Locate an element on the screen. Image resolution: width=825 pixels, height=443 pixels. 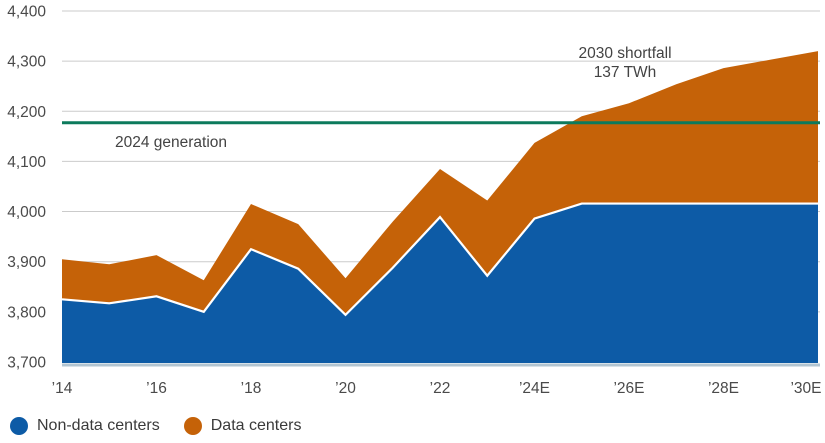
x-tick-label: ’28E is located at coordinates (723, 388).